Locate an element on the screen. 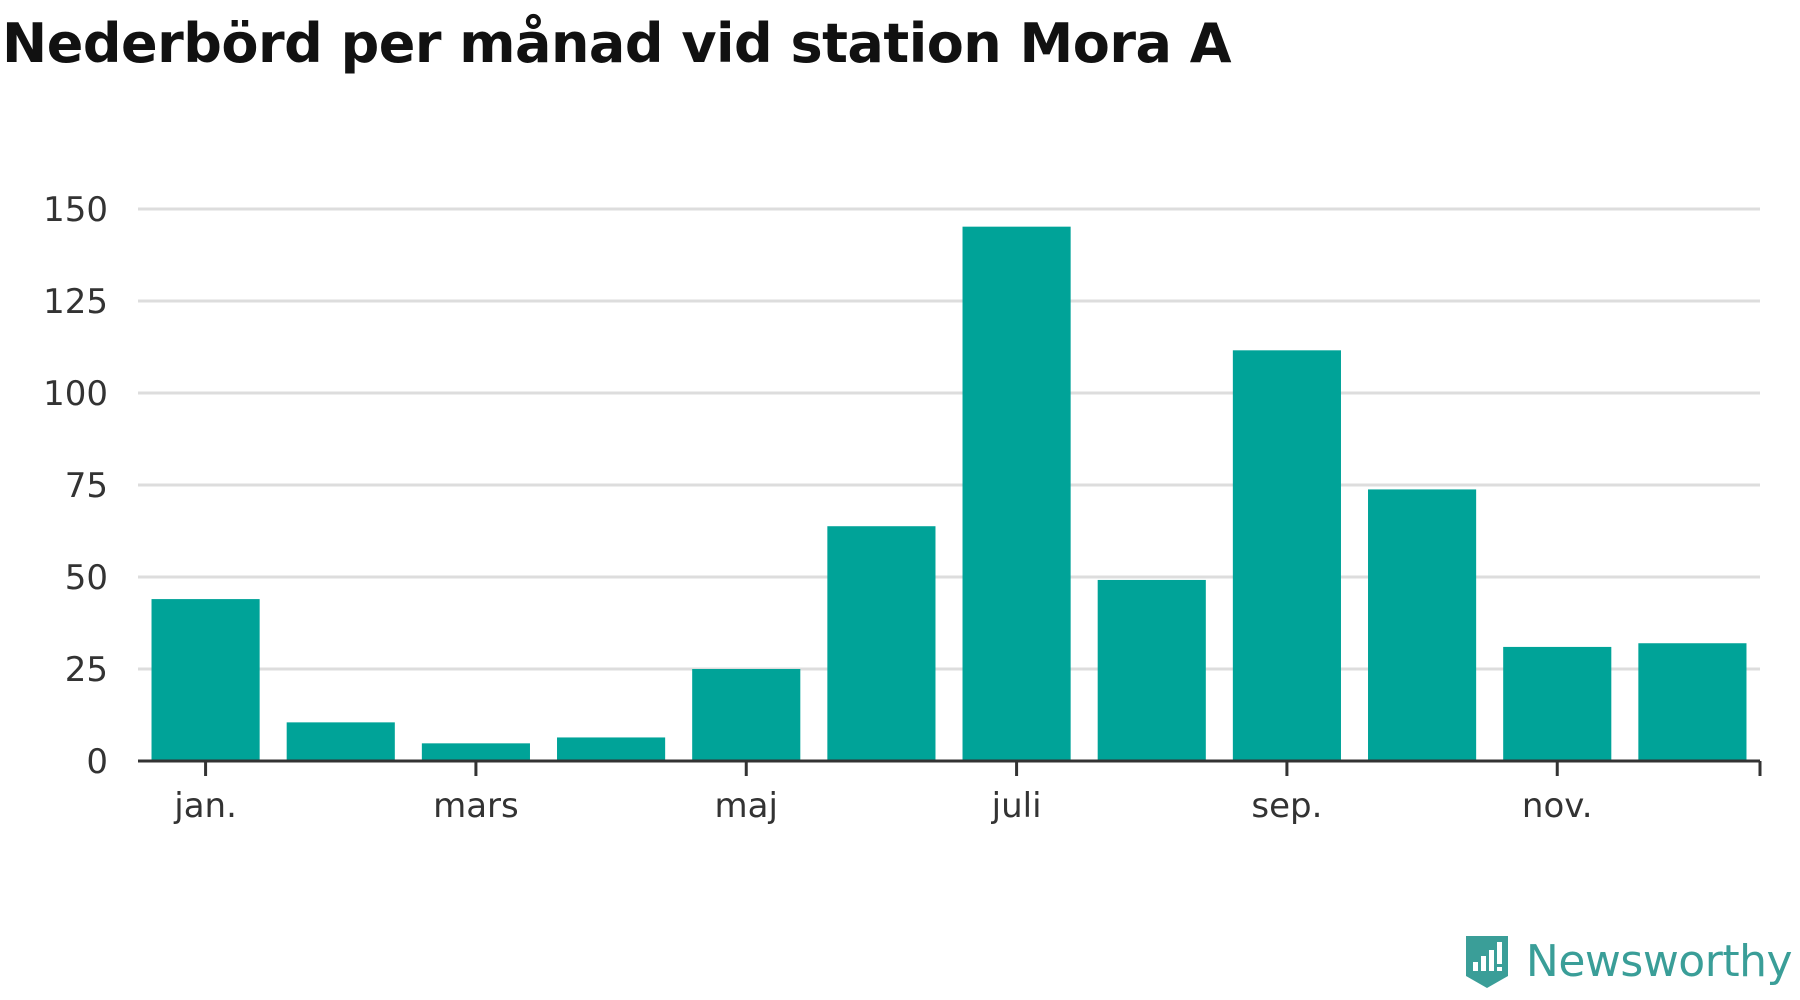  x-tick-label-juli: juli is located at coordinates (1016, 806).